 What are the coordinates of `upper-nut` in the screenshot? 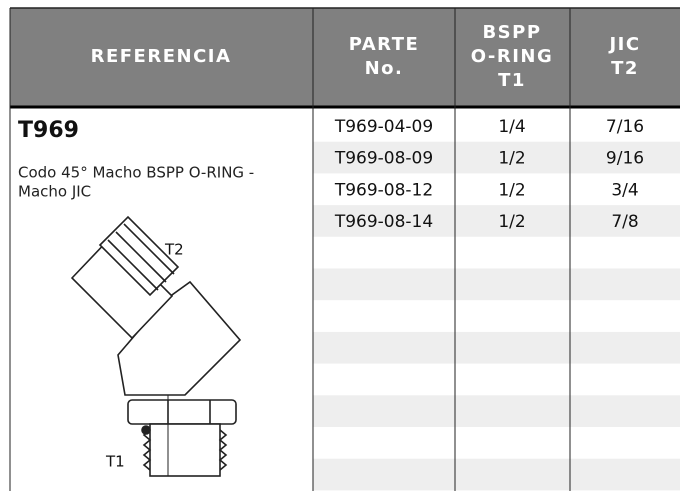 It's located at (122, 287).